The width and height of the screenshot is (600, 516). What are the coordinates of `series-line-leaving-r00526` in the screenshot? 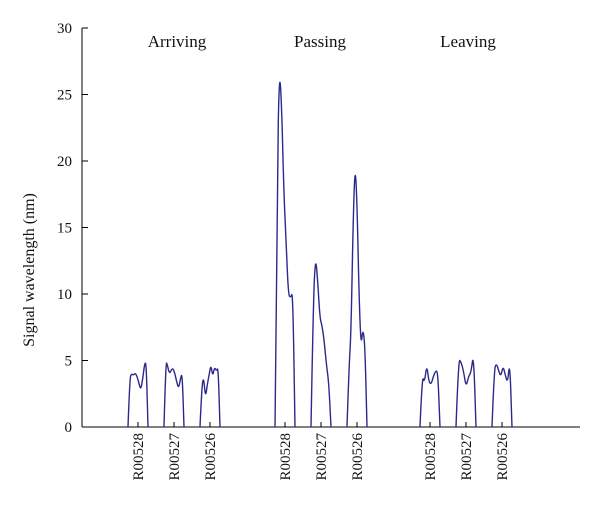 It's located at (502, 396).